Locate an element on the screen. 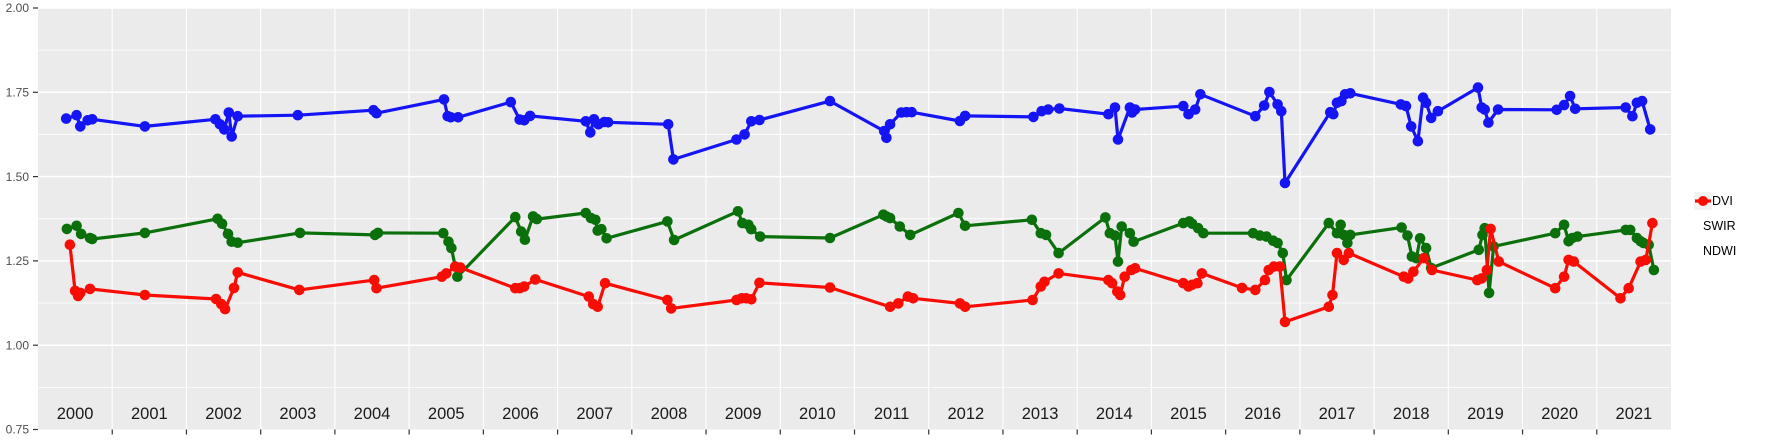  x-axis-label-2011: 2011 is located at coordinates (891, 414).